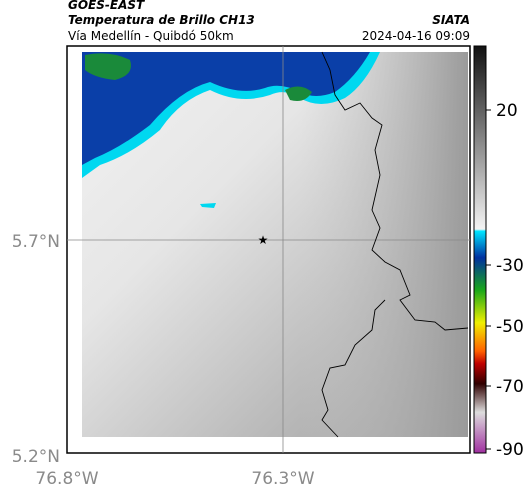  I want to click on lon-label: 76.3°W, so click(282, 479).